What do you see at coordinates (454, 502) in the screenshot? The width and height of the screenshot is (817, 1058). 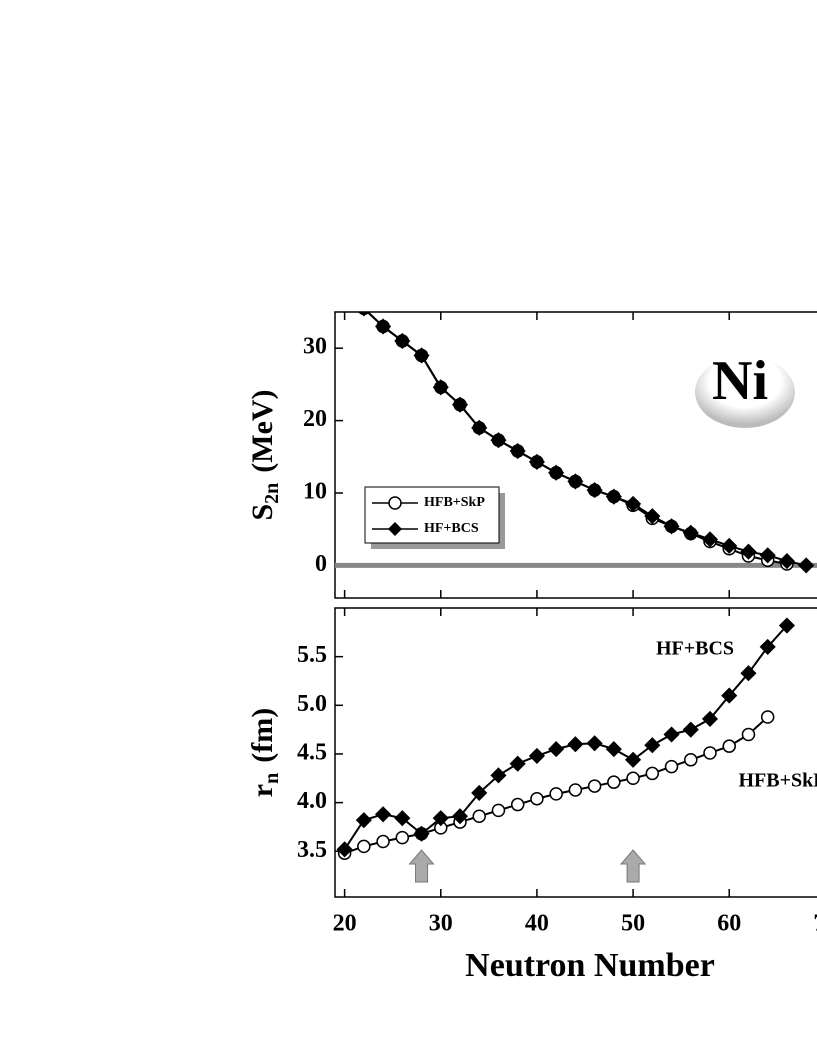 I see `legend-label: HFB+SkP` at bounding box center [454, 502].